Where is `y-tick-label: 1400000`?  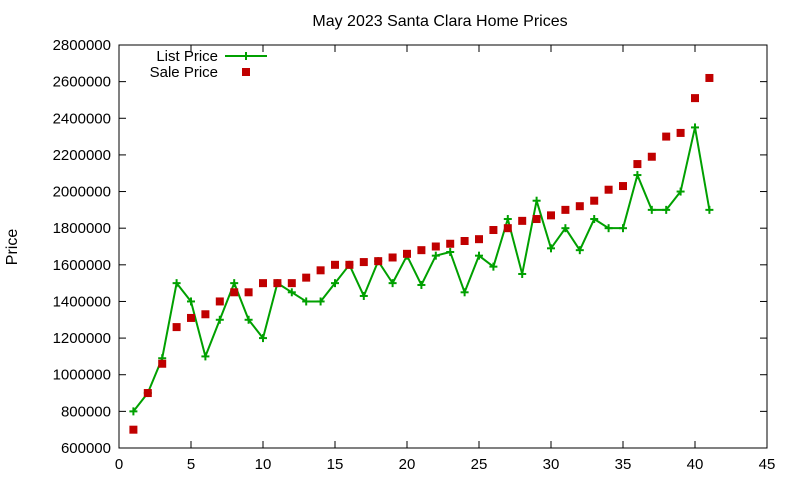
y-tick-label: 1400000 is located at coordinates (82, 301).